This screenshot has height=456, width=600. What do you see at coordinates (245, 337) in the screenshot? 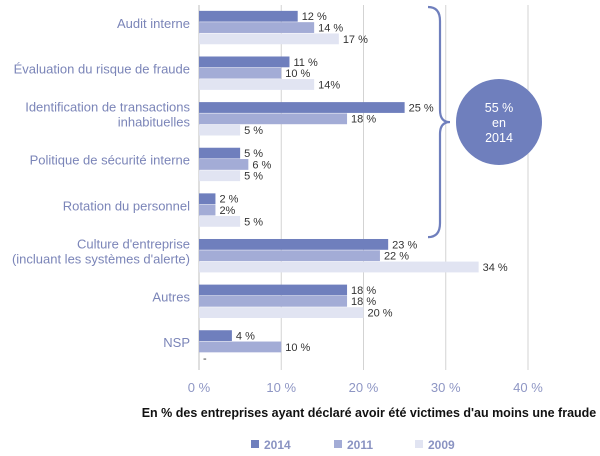
I see `data-label: 4 %` at bounding box center [245, 337].